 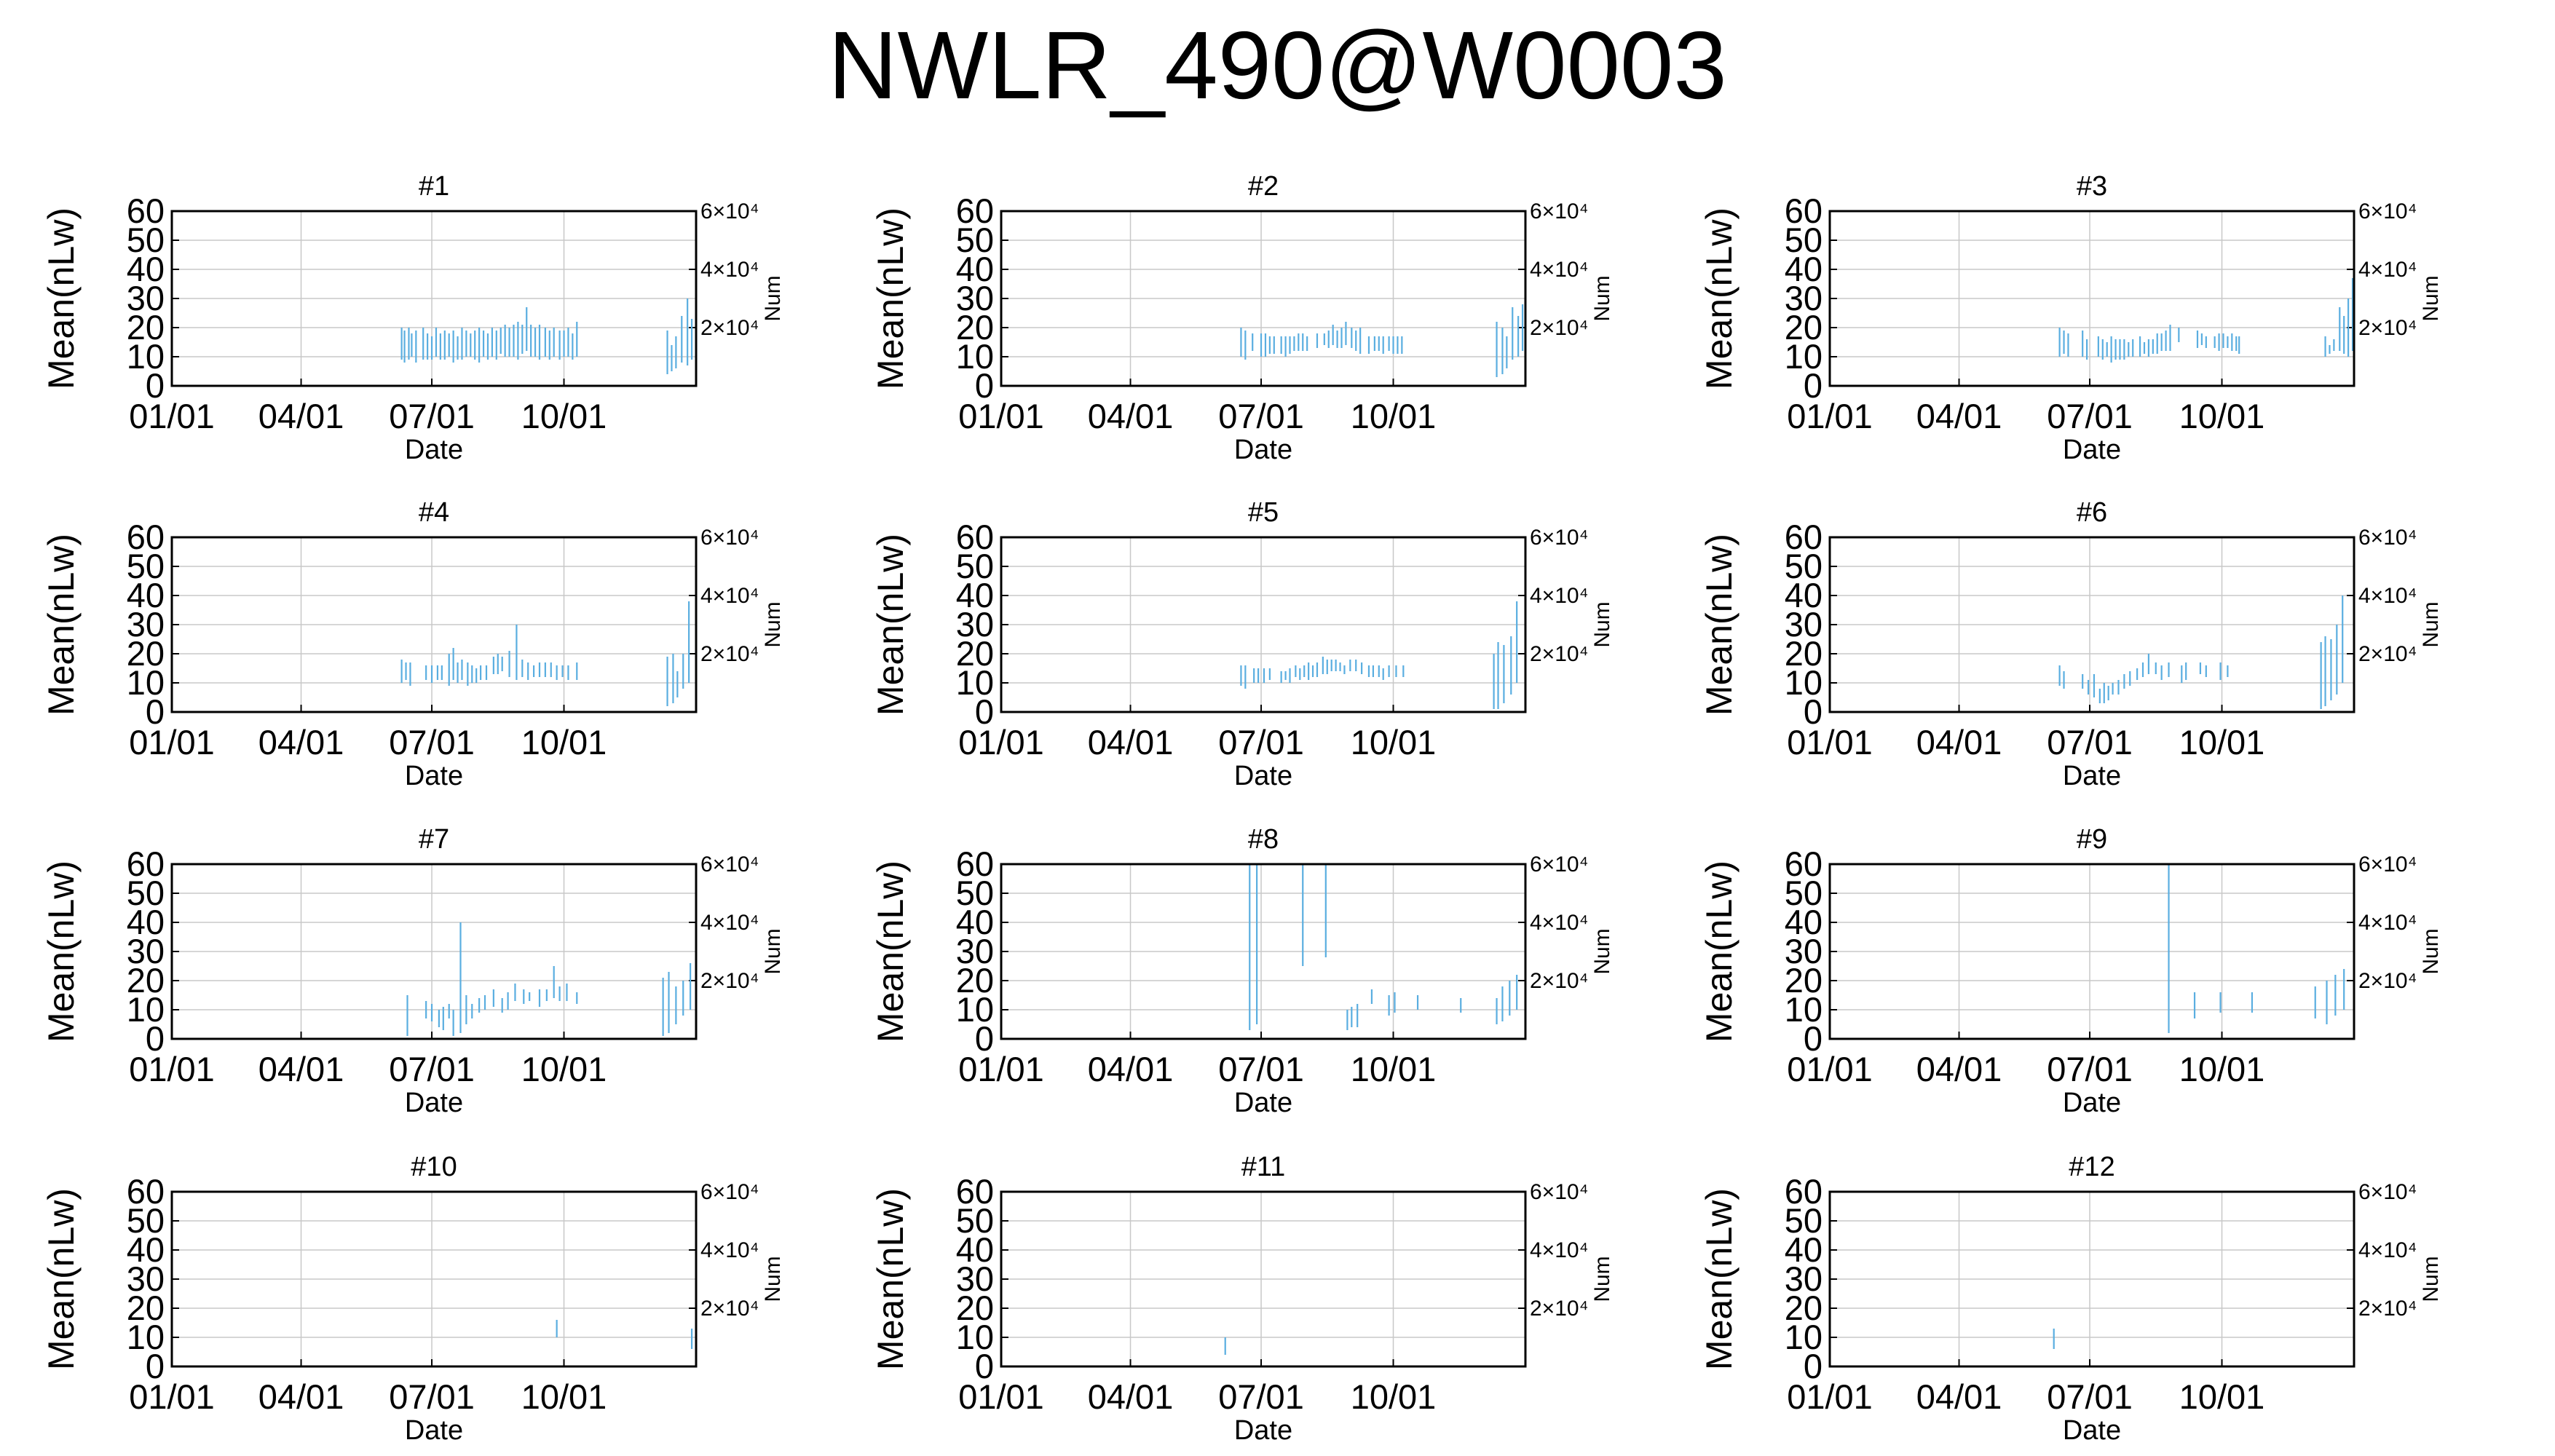 I want to click on panel-title: #5, so click(x=1263, y=512).